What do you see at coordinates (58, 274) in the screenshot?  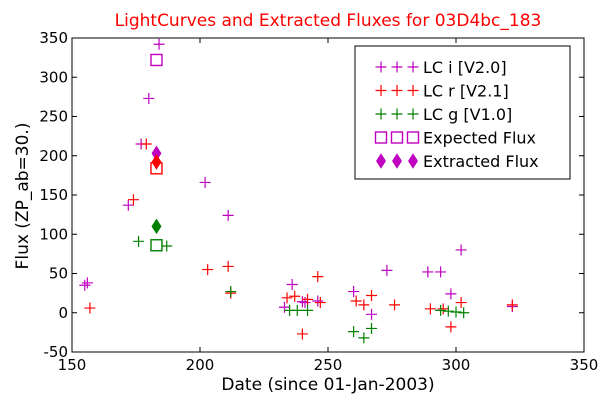 I see `y-tick-label: 50` at bounding box center [58, 274].